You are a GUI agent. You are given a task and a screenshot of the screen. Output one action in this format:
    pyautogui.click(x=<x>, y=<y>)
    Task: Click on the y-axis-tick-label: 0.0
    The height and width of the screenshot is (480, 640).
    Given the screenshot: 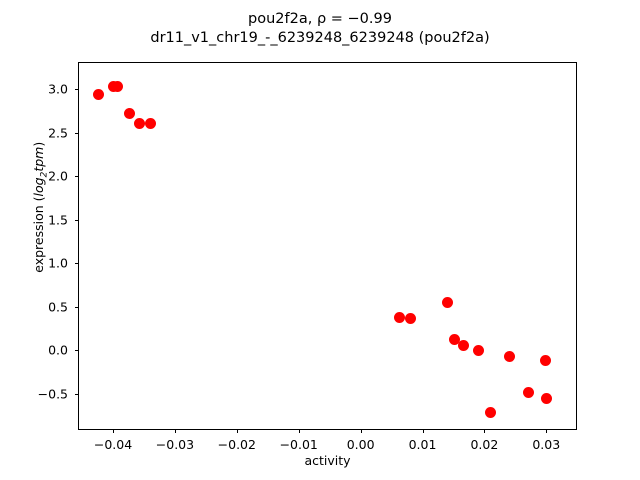 What is the action you would take?
    pyautogui.click(x=58, y=350)
    